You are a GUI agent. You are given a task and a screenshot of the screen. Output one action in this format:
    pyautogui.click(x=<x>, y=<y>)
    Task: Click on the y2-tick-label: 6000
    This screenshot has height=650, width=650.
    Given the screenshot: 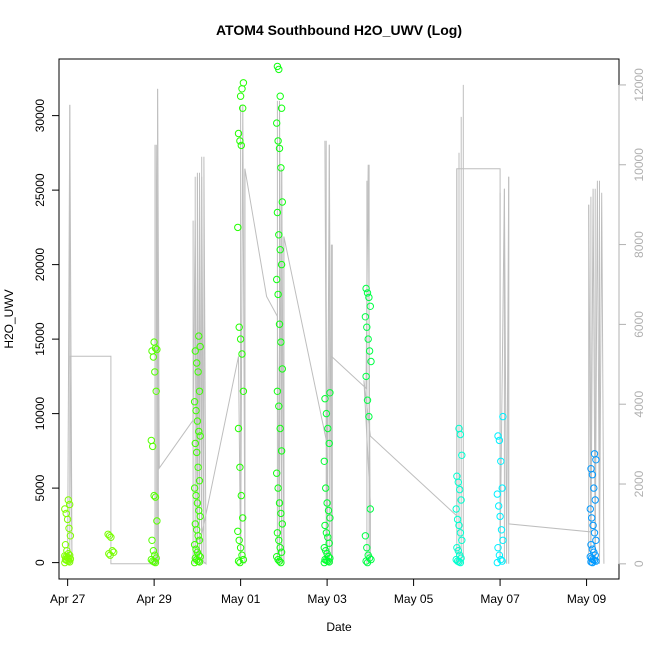 What is the action you would take?
    pyautogui.click(x=639, y=324)
    